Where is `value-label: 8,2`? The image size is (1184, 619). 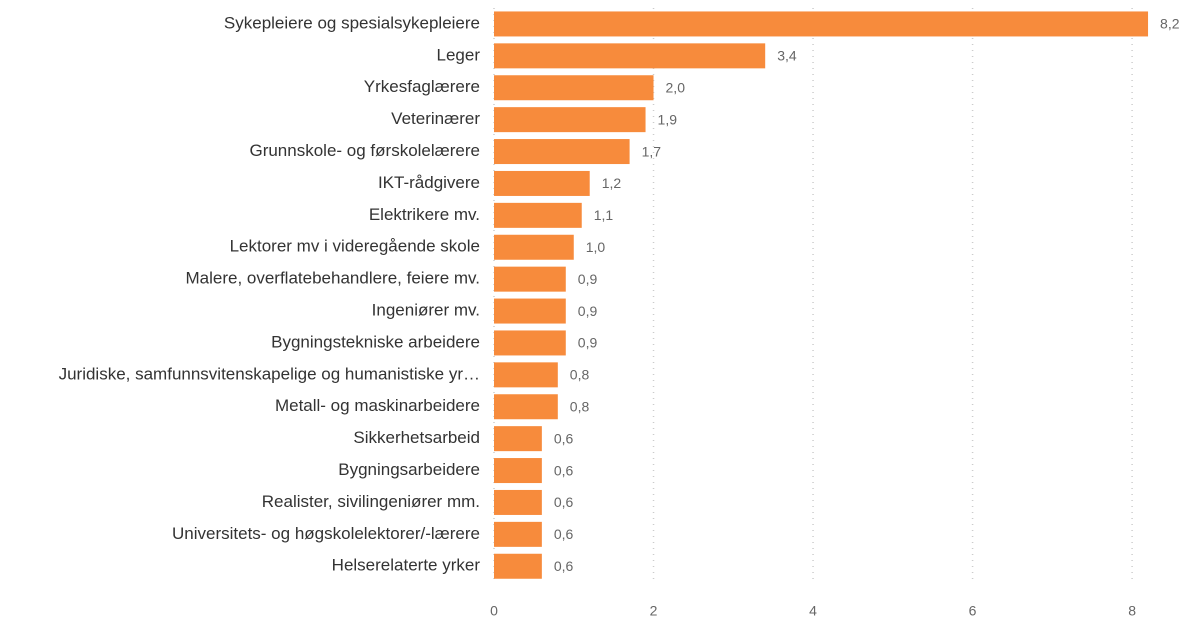
value-label: 8,2 is located at coordinates (1170, 24).